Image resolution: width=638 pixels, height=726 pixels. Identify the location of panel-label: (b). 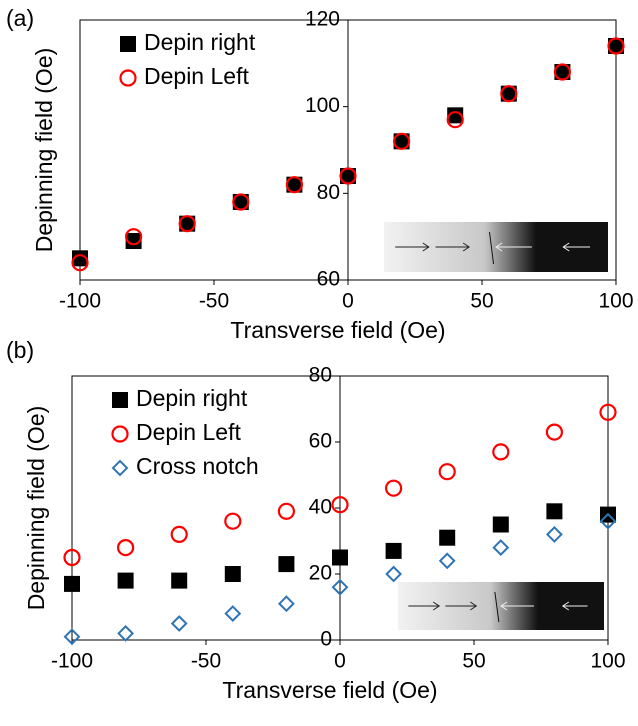
(20, 350).